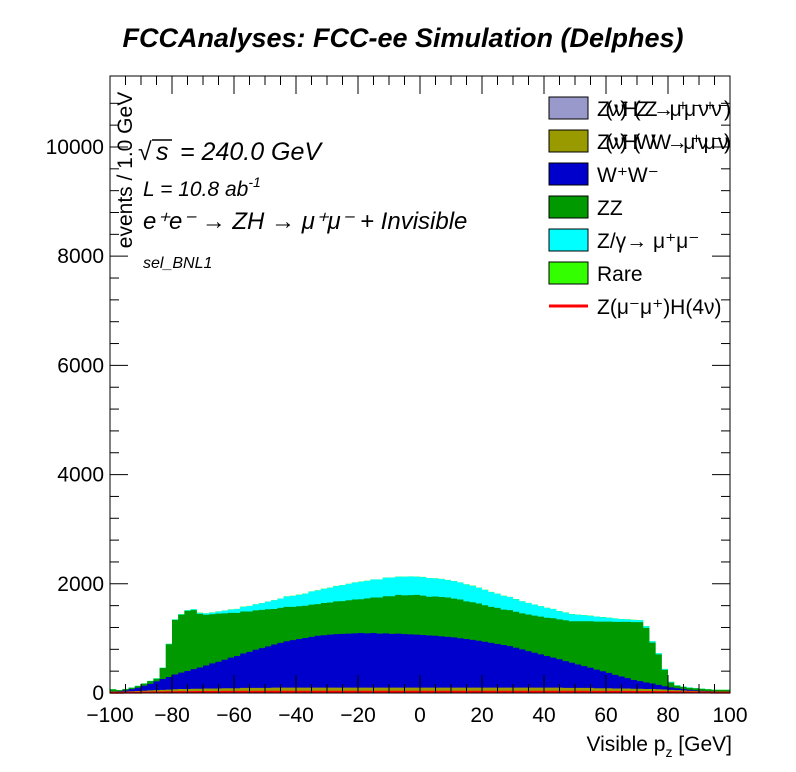 Image resolution: width=796 pixels, height=772 pixels. Describe the element at coordinates (402, 38) in the screenshot. I see `chart-title: FCCAnalyses: FCC-ee Simulation (Delphes)` at that location.